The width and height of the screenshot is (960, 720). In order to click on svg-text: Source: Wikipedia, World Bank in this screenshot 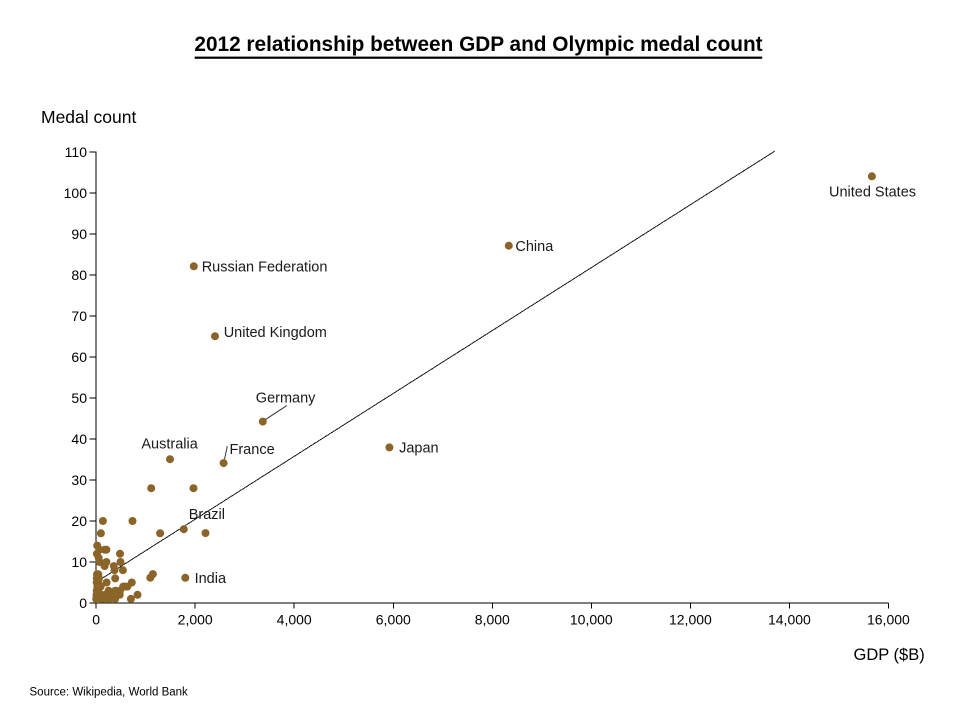, I will do `click(109, 693)`.